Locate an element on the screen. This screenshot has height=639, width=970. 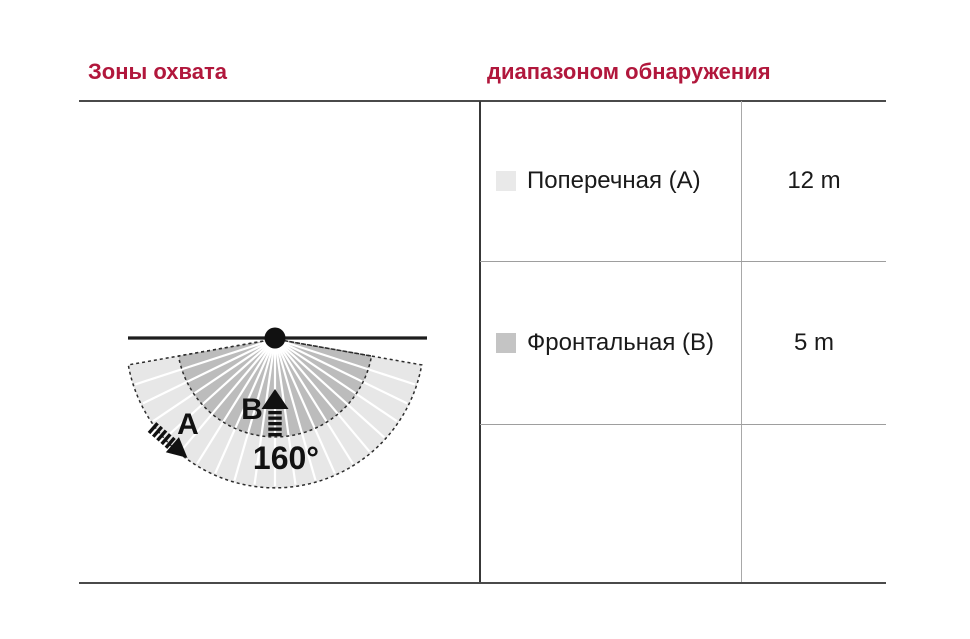
table-top-rule is located at coordinates (482, 101).